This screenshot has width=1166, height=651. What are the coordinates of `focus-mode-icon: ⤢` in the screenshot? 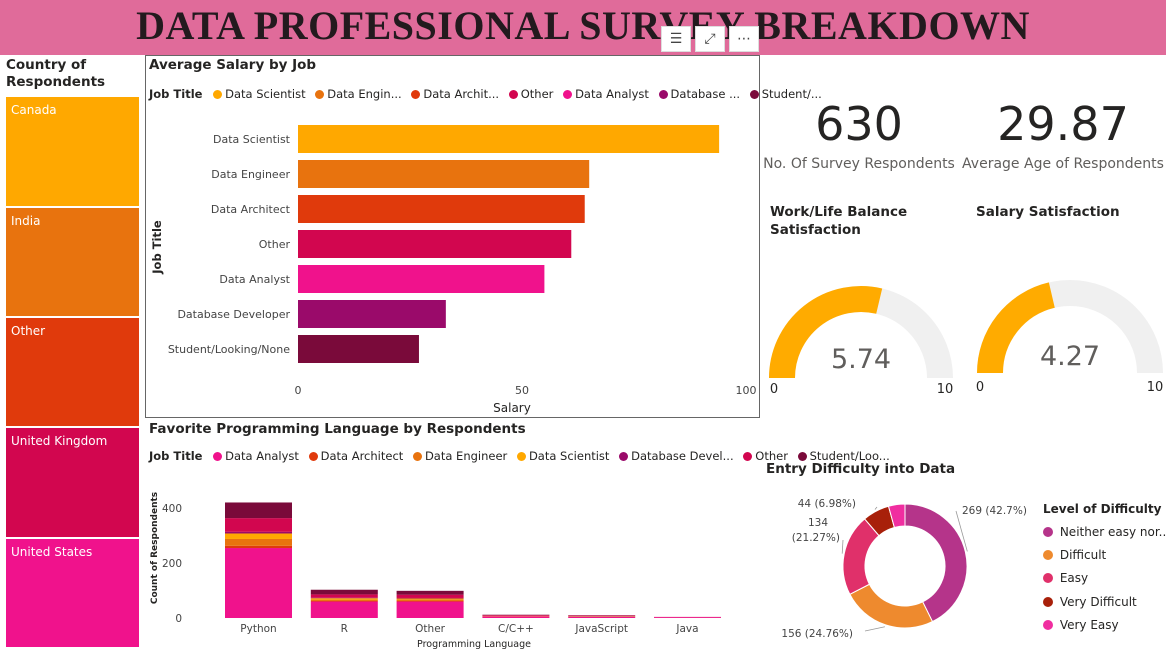 It's located at (710, 39).